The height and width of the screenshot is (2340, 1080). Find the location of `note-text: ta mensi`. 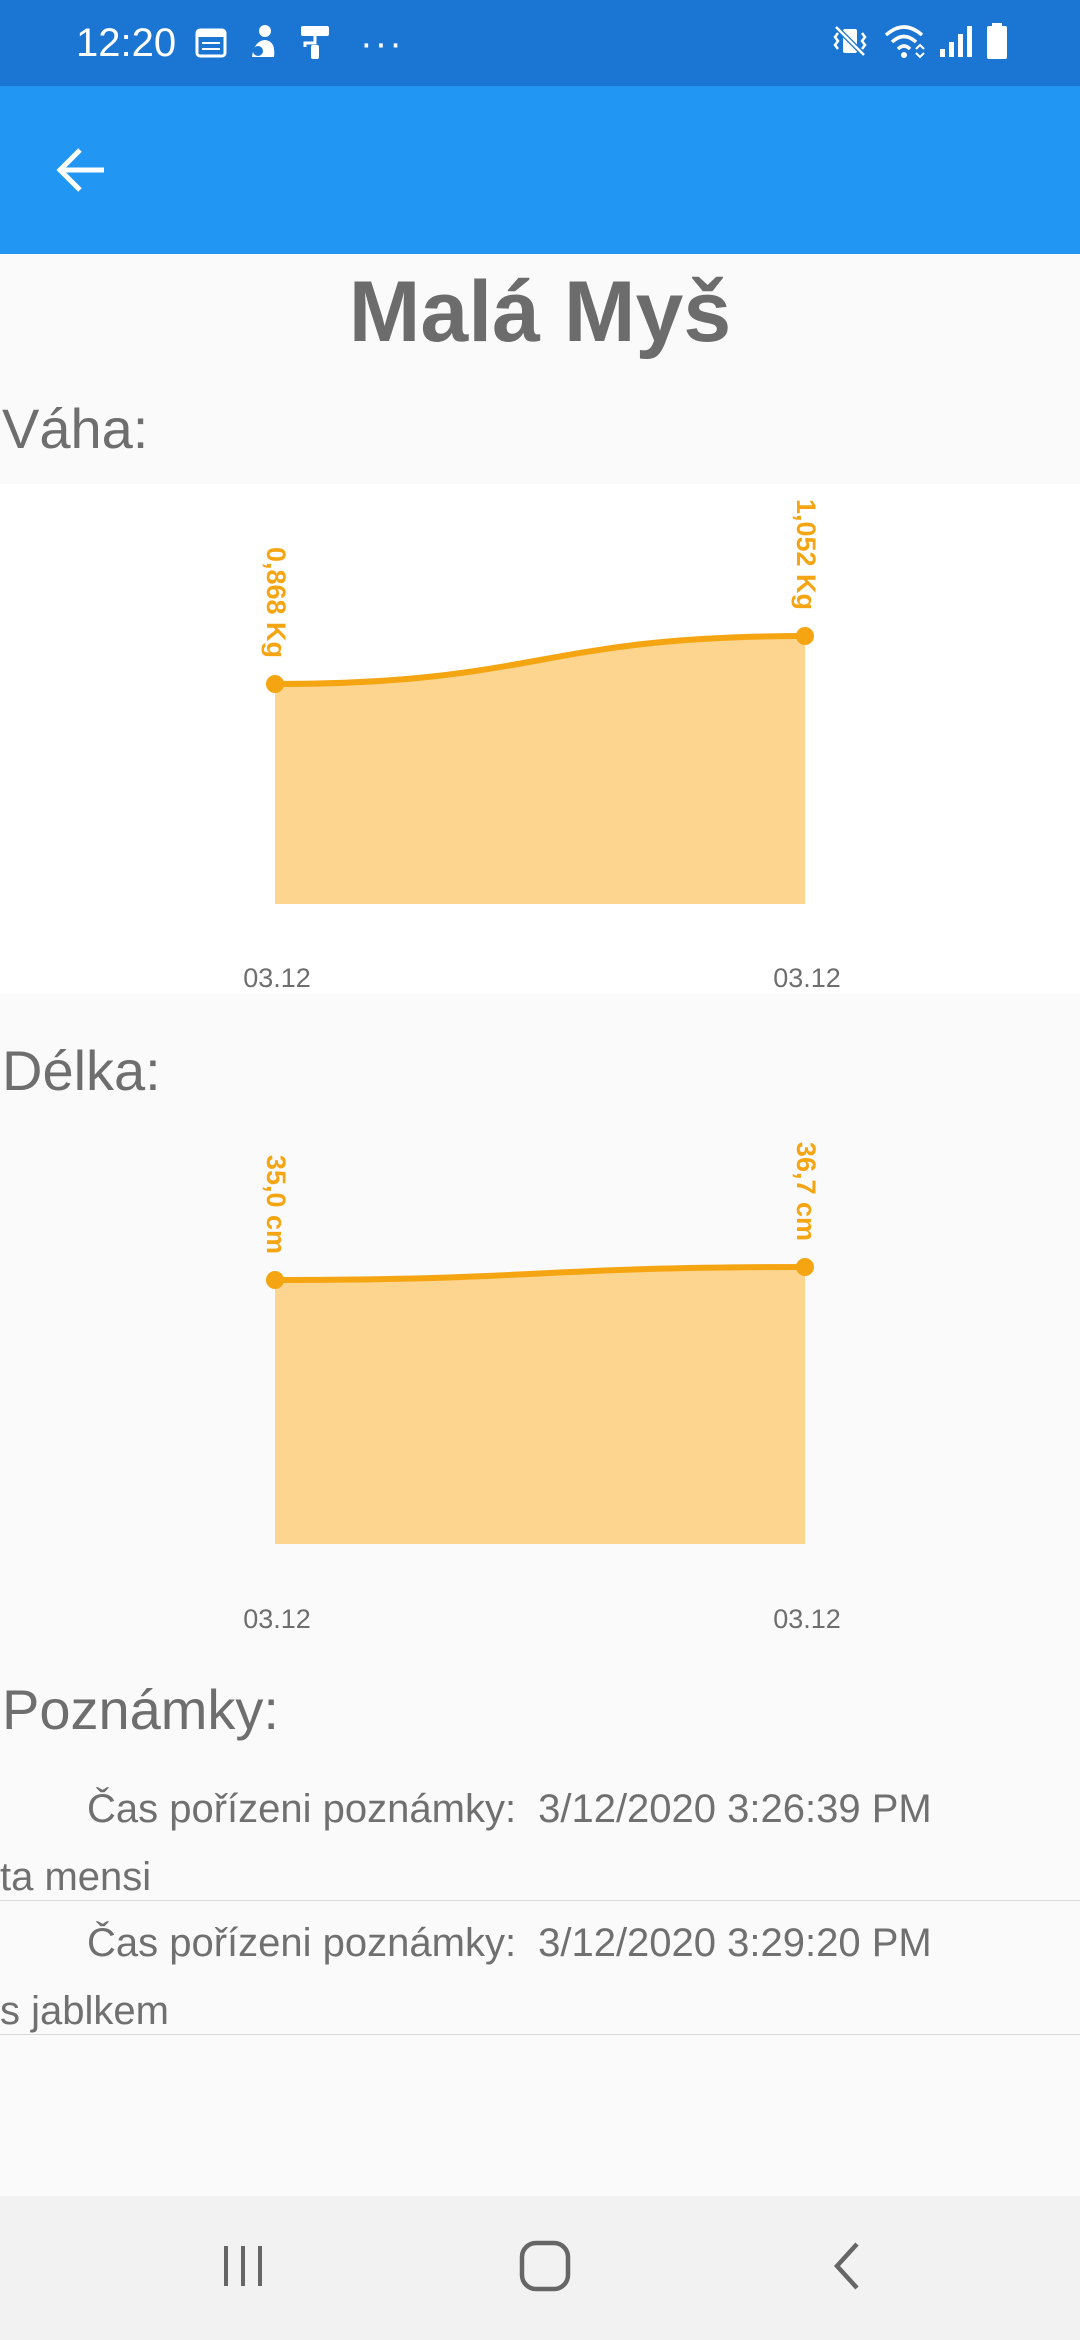

note-text: ta mensi is located at coordinates (76, 1877).